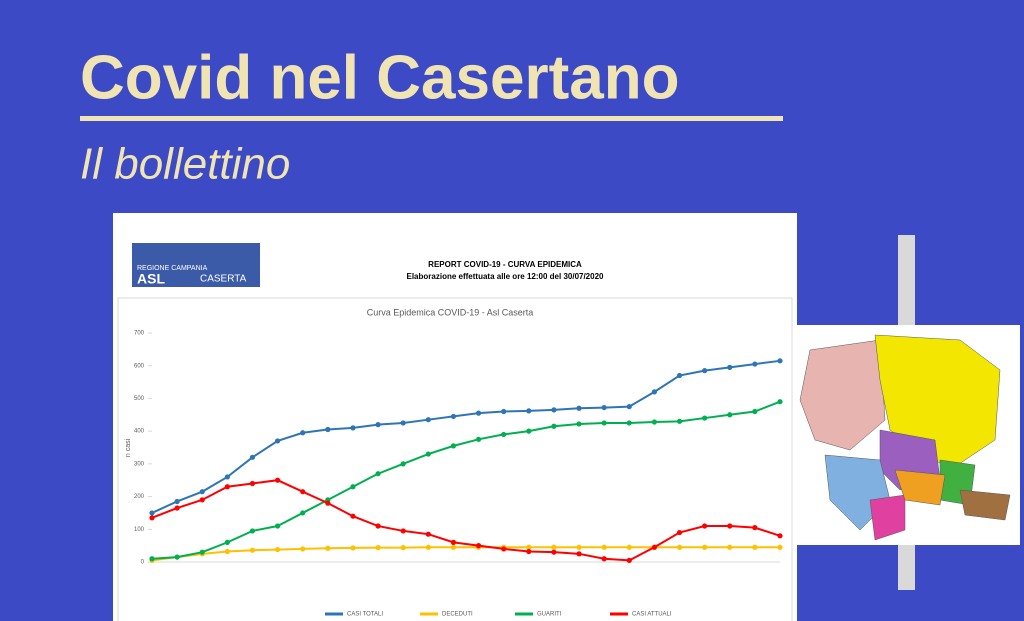 The width and height of the screenshot is (1024, 621). Describe the element at coordinates (652, 615) in the screenshot. I see `legend-label: CASI ATTUALI` at that location.